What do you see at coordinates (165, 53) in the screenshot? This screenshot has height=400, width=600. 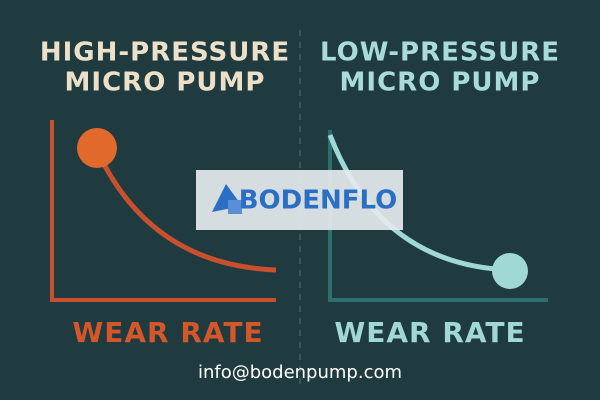 I see `left-title: HIGH-PRESSURE` at bounding box center [165, 53].